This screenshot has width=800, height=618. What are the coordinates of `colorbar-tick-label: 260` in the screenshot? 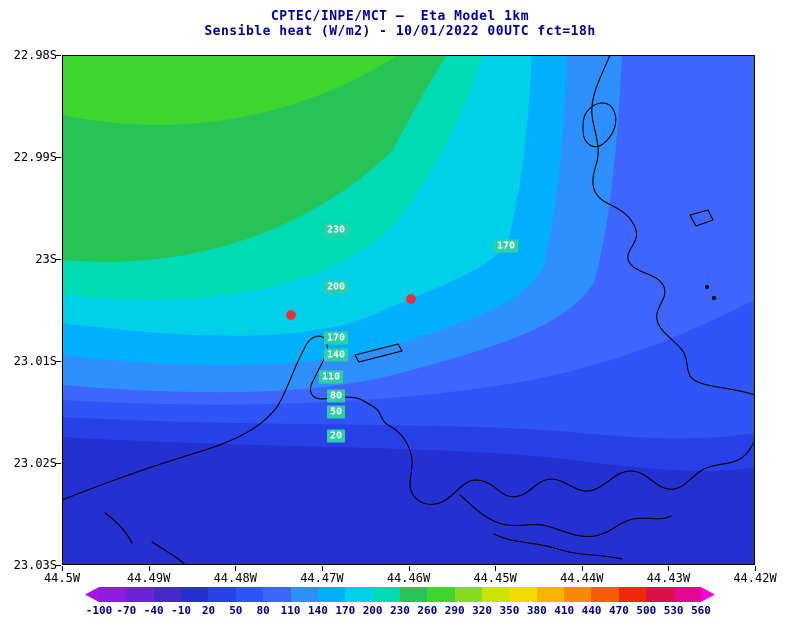 It's located at (427, 610).